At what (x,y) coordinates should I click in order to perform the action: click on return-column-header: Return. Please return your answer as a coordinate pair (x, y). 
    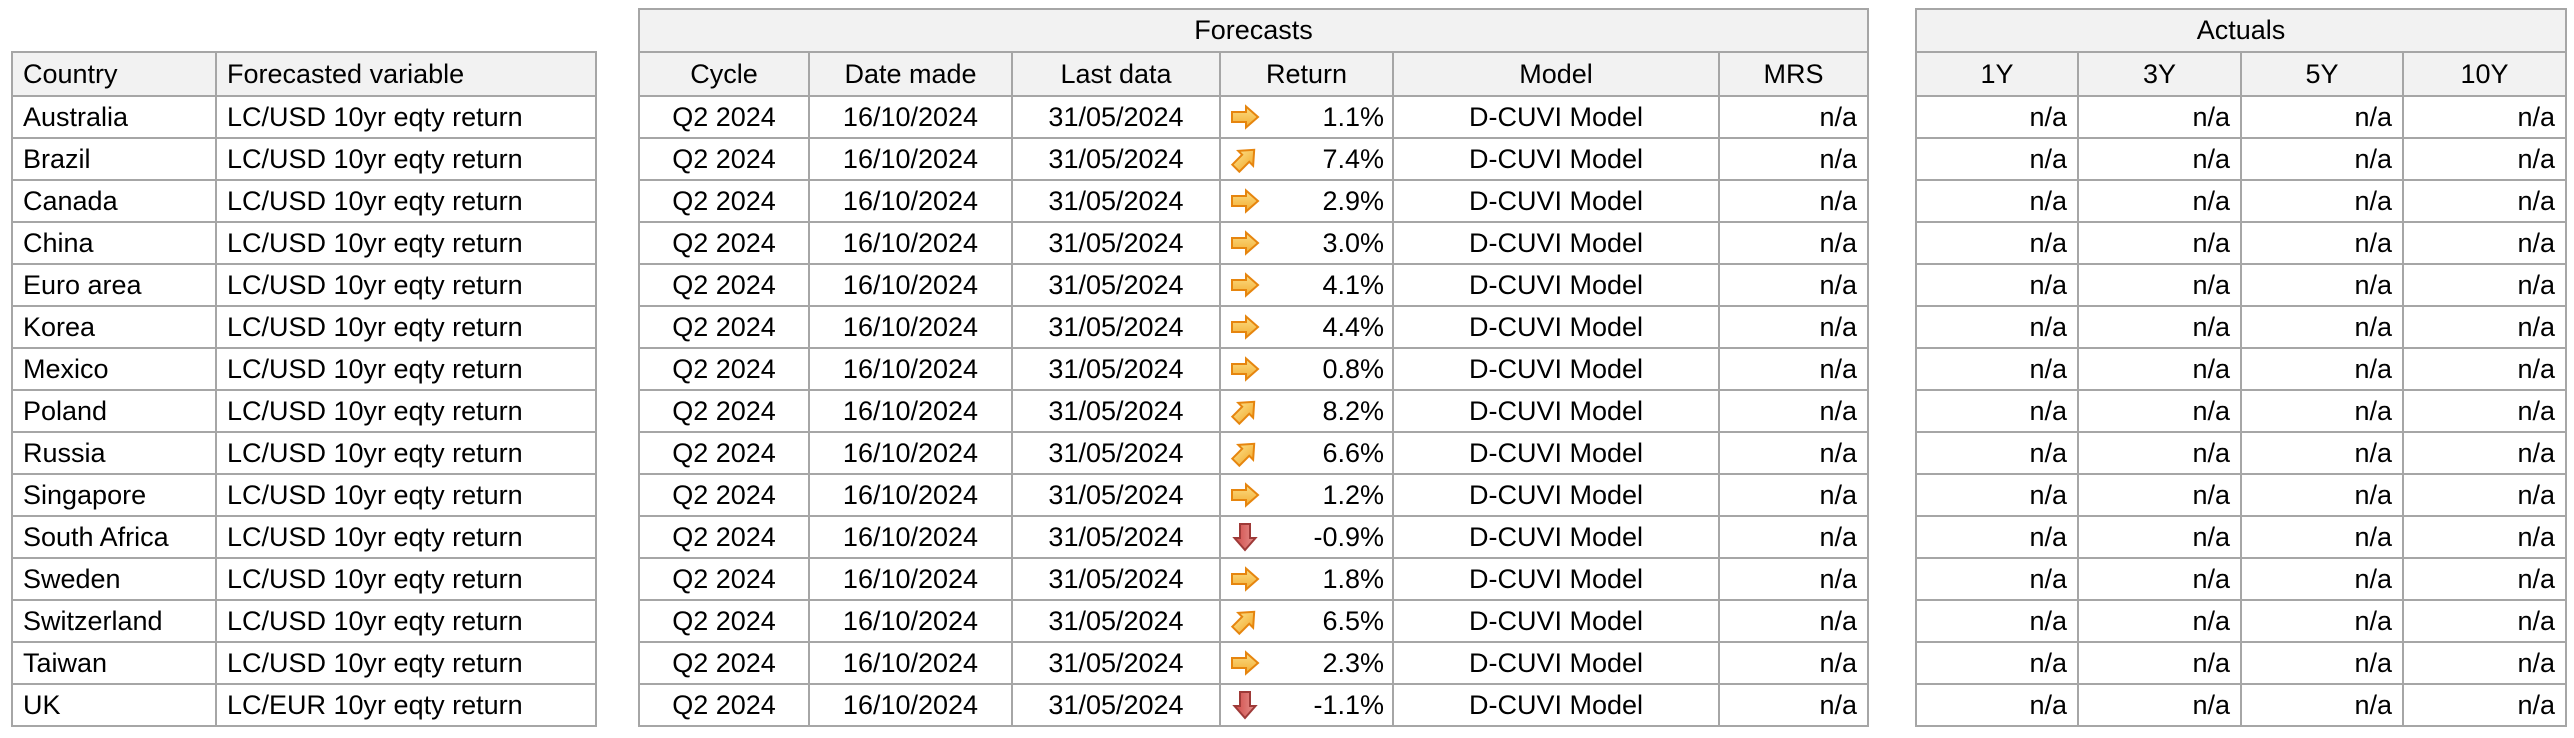
    Looking at the image, I should click on (1306, 74).